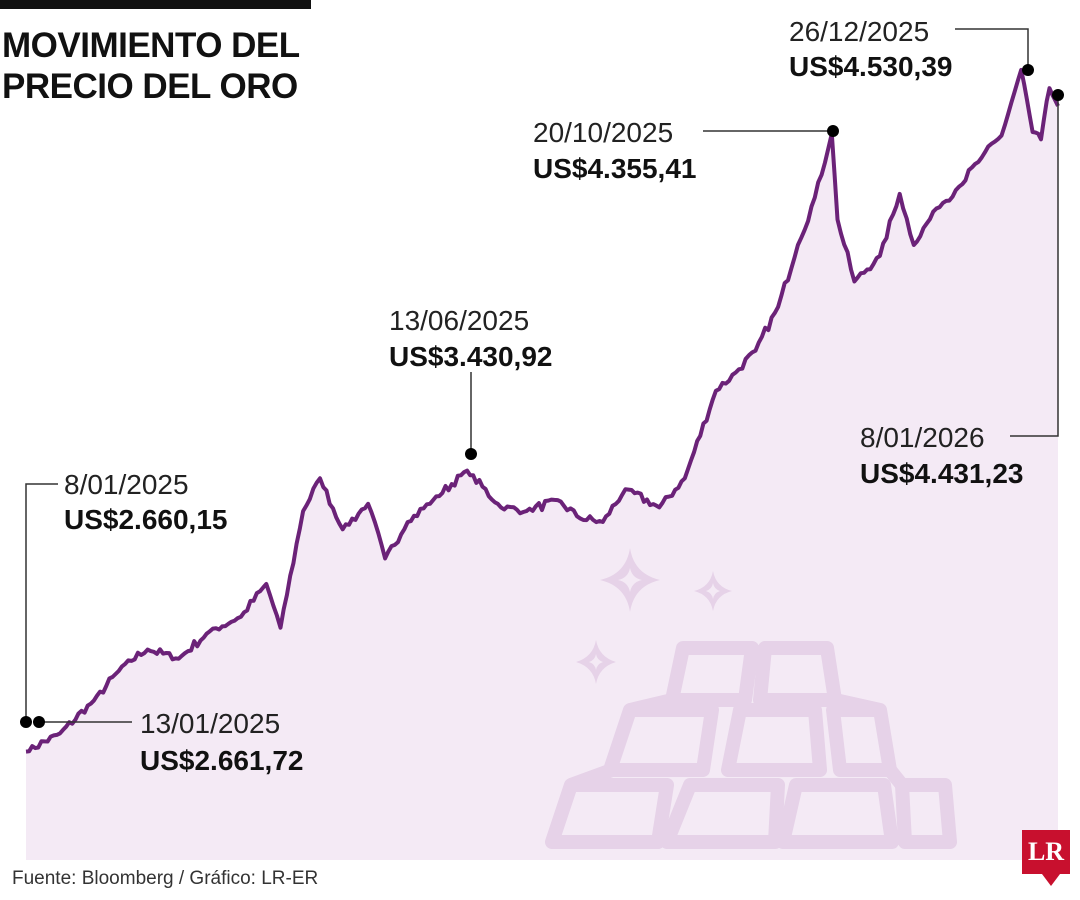 The image size is (1080, 900). I want to click on lr-logo: LR, so click(1046, 852).